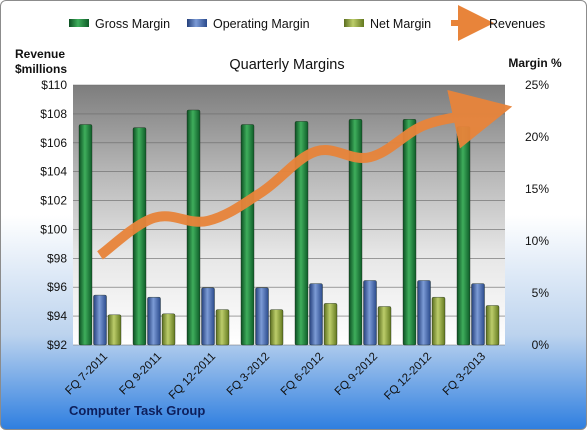  What do you see at coordinates (537, 215) in the screenshot?
I see `right-axis-ticks: 0% 5% 10% 15% 20% 25%` at bounding box center [537, 215].